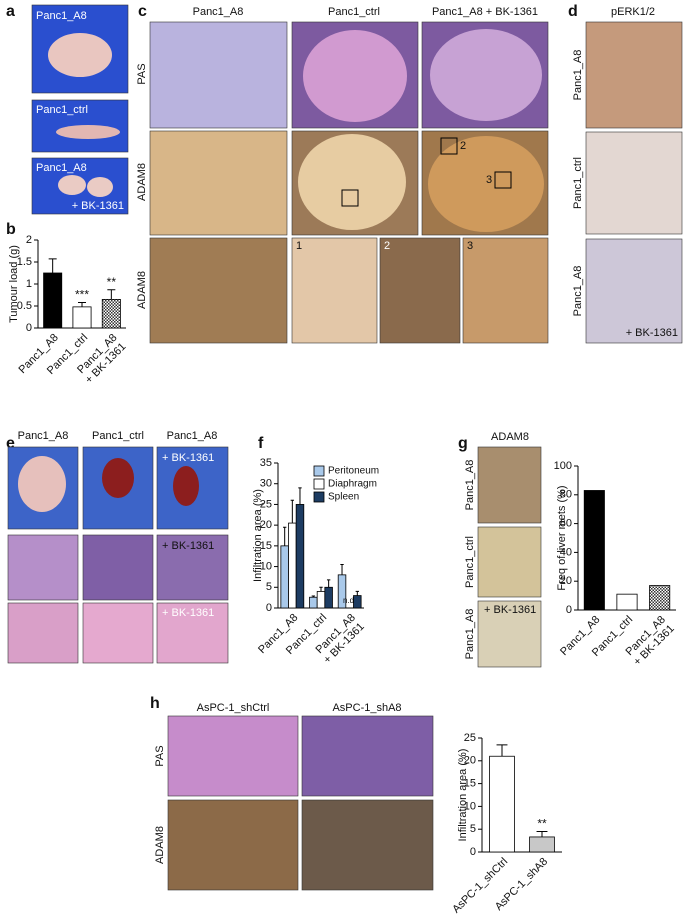  What do you see at coordinates (510, 437) in the screenshot?
I see `column-label: ADAM8` at bounding box center [510, 437].